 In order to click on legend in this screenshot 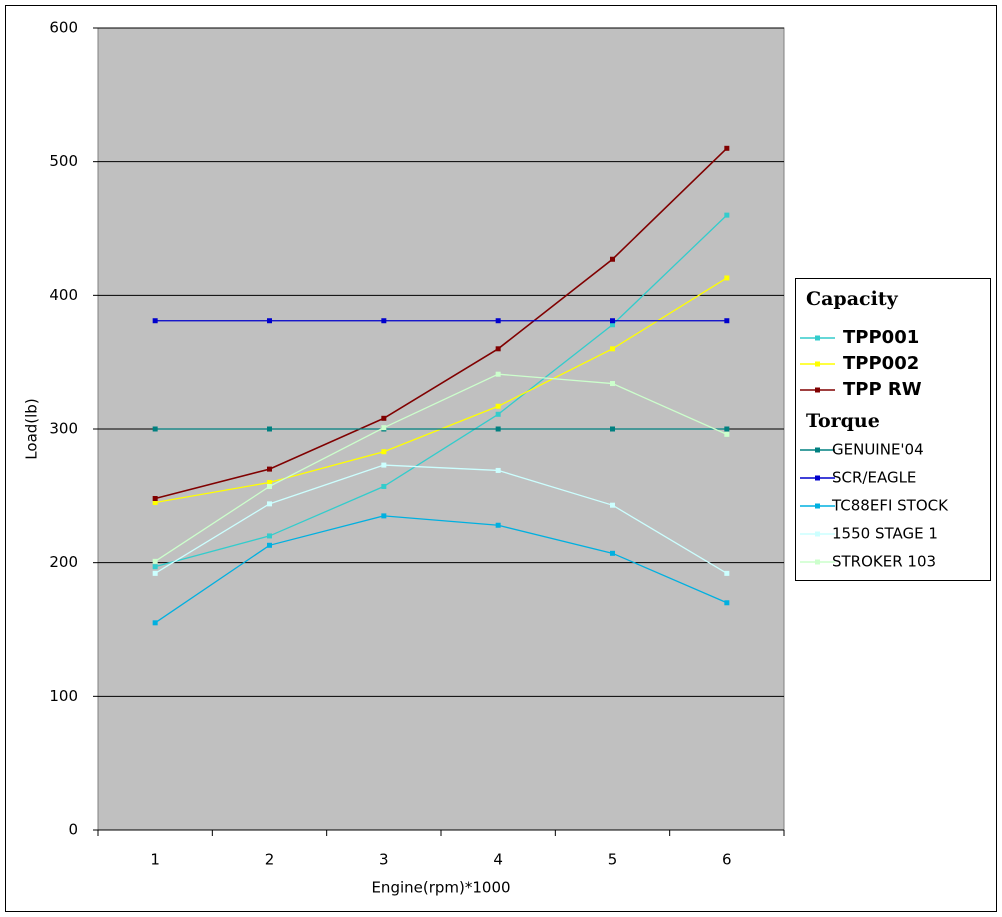, I will do `click(893, 429)`.